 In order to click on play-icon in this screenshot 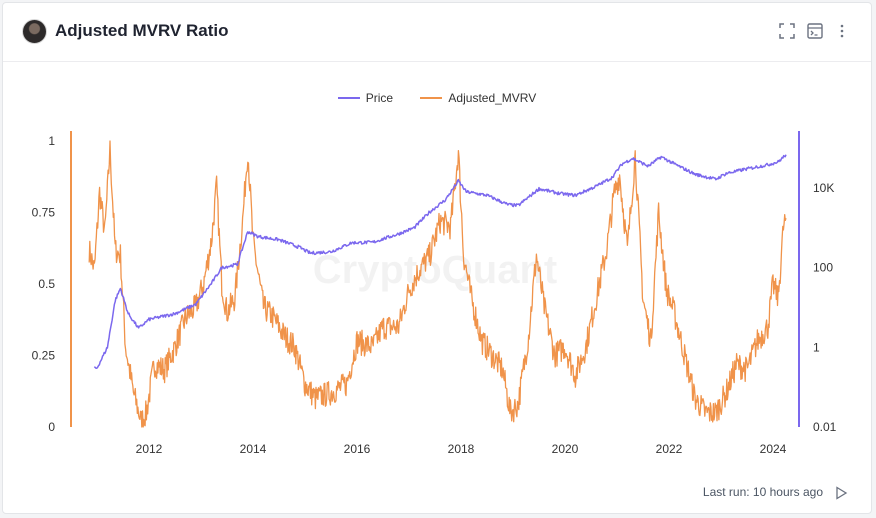, I will do `click(841, 493)`.